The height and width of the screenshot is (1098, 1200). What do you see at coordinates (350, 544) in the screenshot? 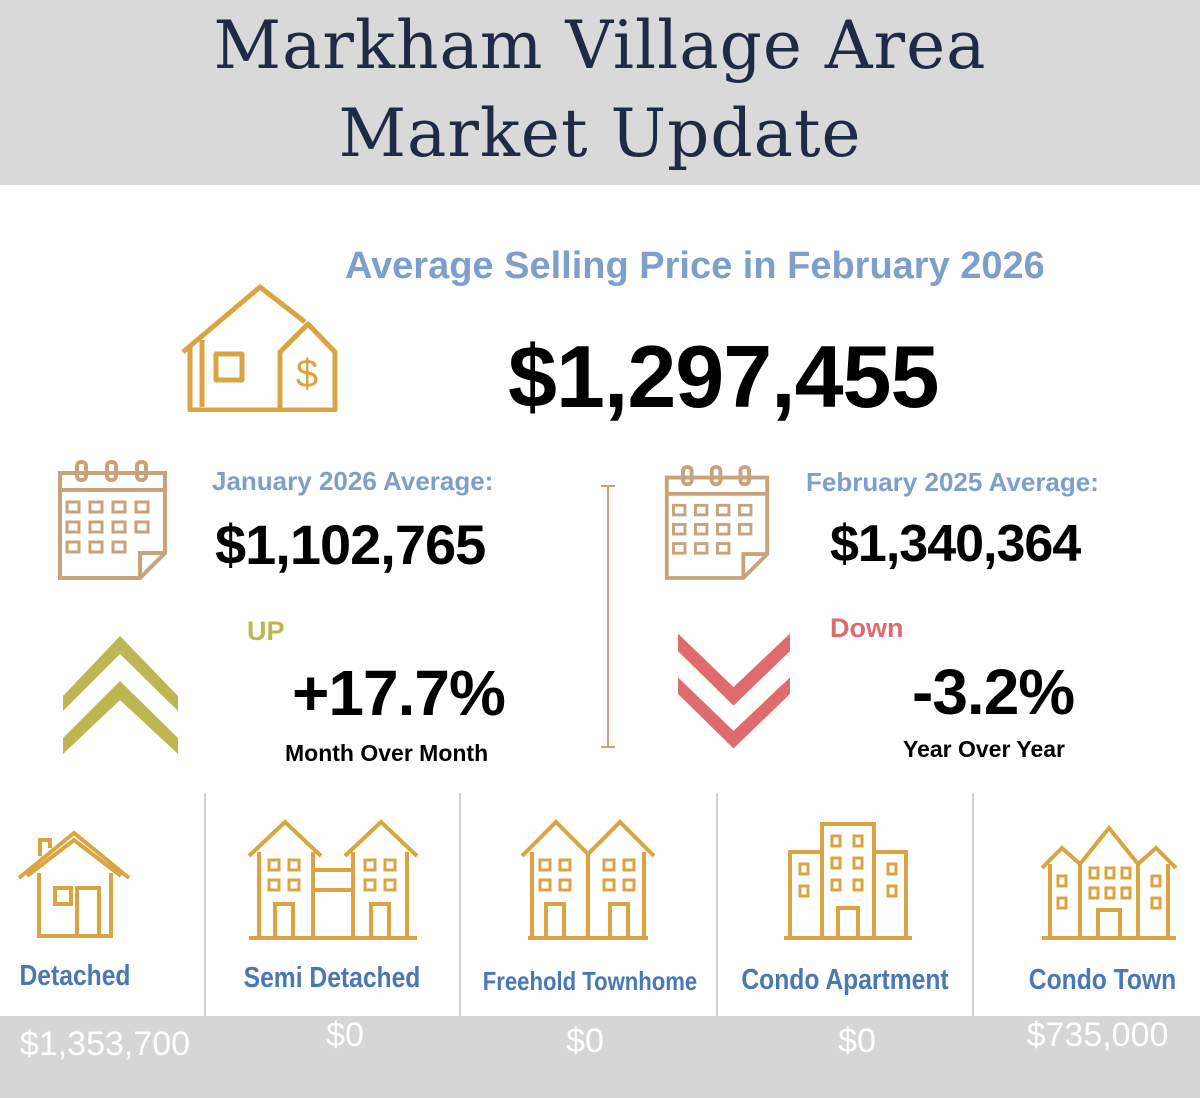
I see `january-average-value: $1,102,765` at bounding box center [350, 544].